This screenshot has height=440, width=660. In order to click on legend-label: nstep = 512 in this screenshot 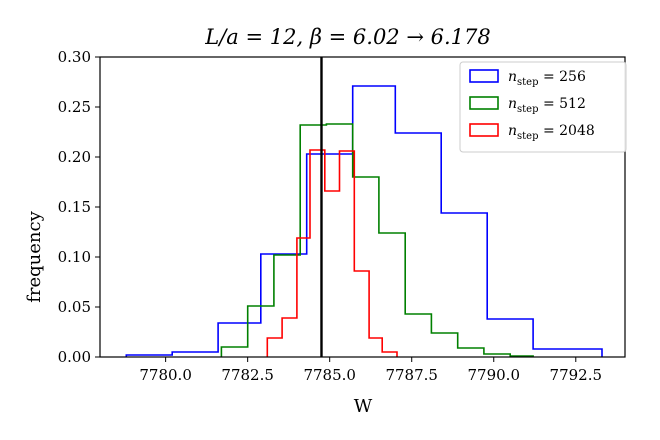, I will do `click(547, 105)`.